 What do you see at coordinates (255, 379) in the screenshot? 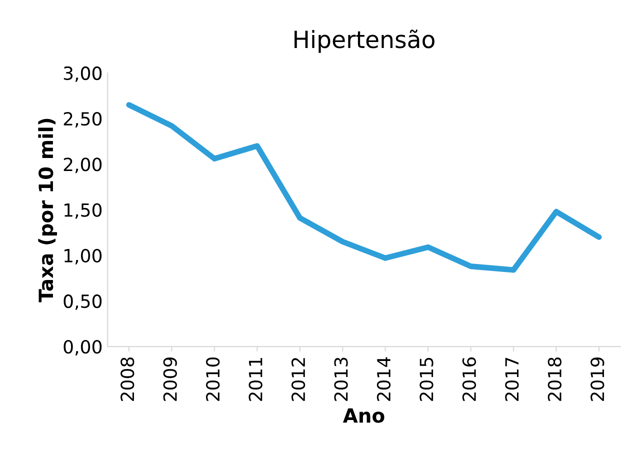
I see `x-tick-label: 2011` at bounding box center [255, 379].